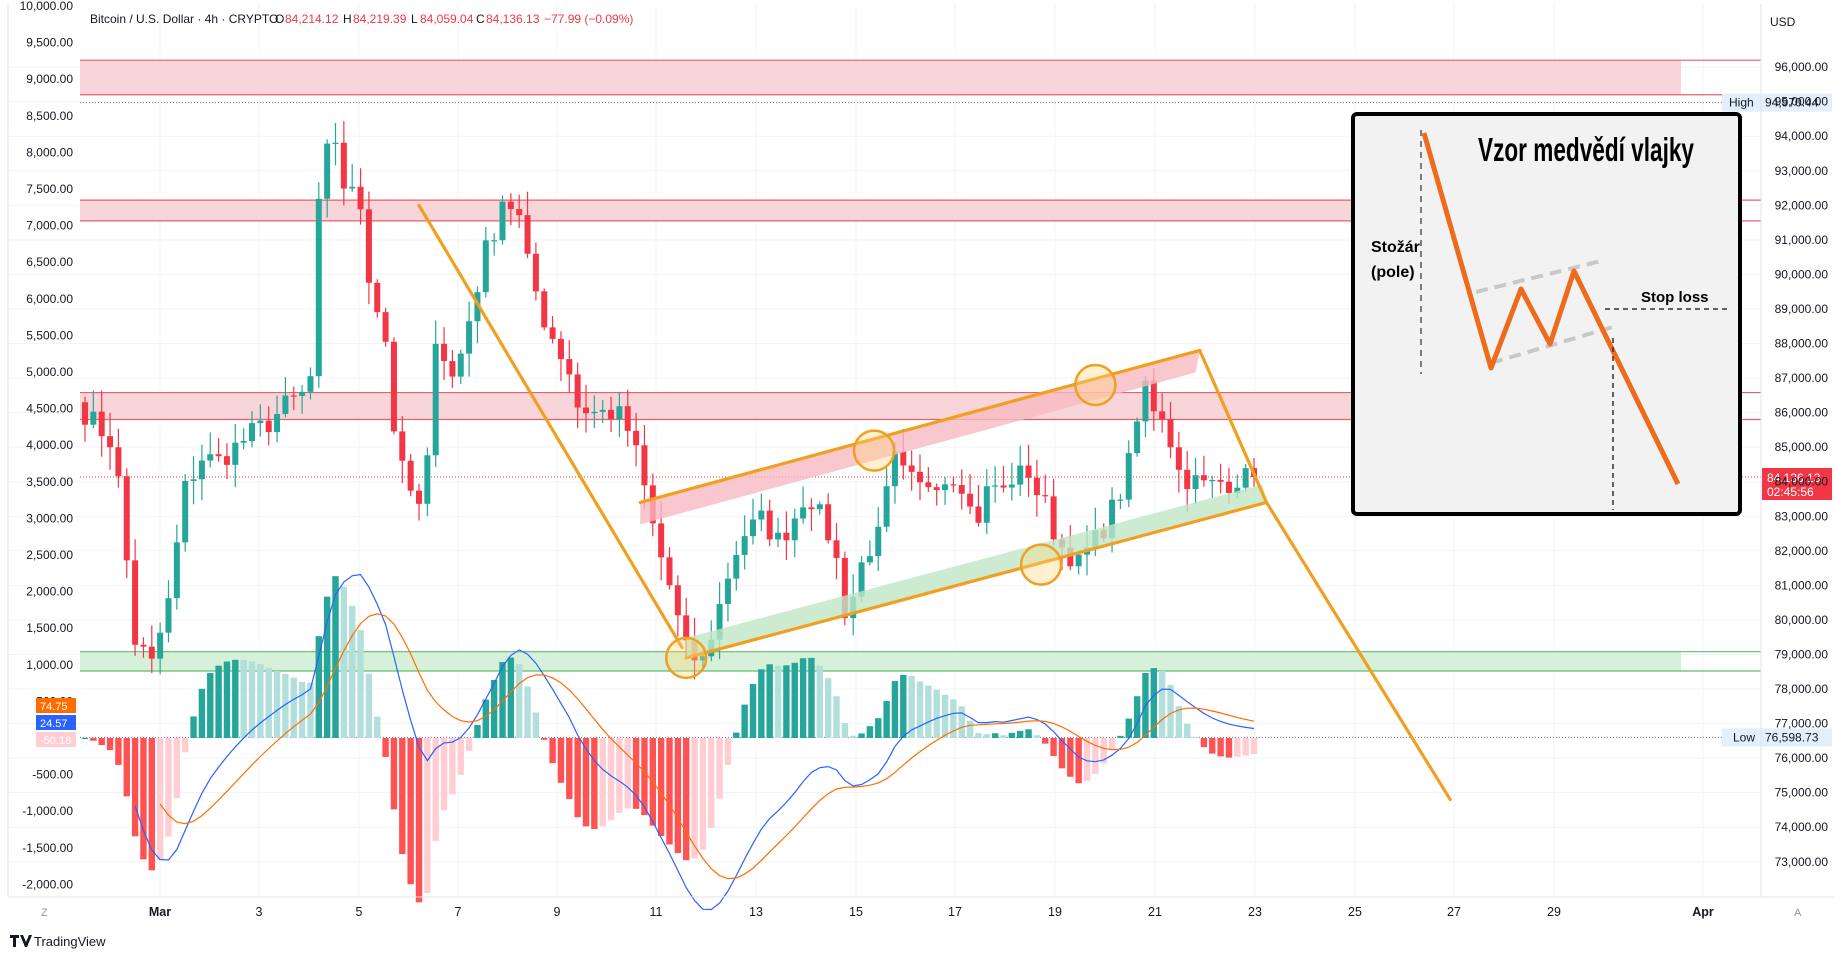 This screenshot has height=961, width=1835. Describe the element at coordinates (1233, 426) in the screenshot. I see `pattern-line-flag_right` at that location.